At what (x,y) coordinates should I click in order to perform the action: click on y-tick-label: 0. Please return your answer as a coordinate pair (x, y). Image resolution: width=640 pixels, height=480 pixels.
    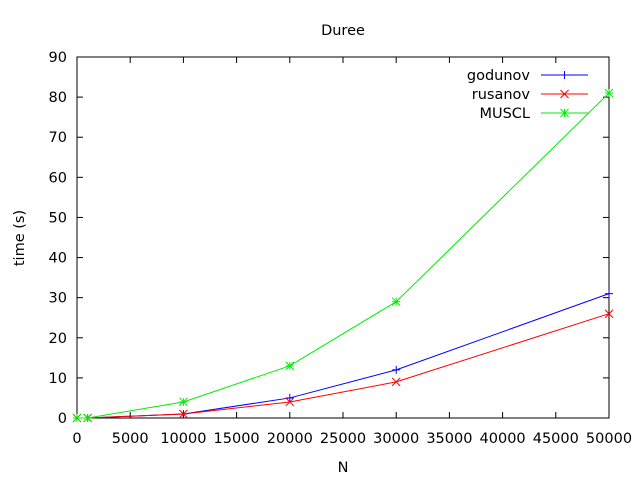
    Looking at the image, I should click on (62, 419).